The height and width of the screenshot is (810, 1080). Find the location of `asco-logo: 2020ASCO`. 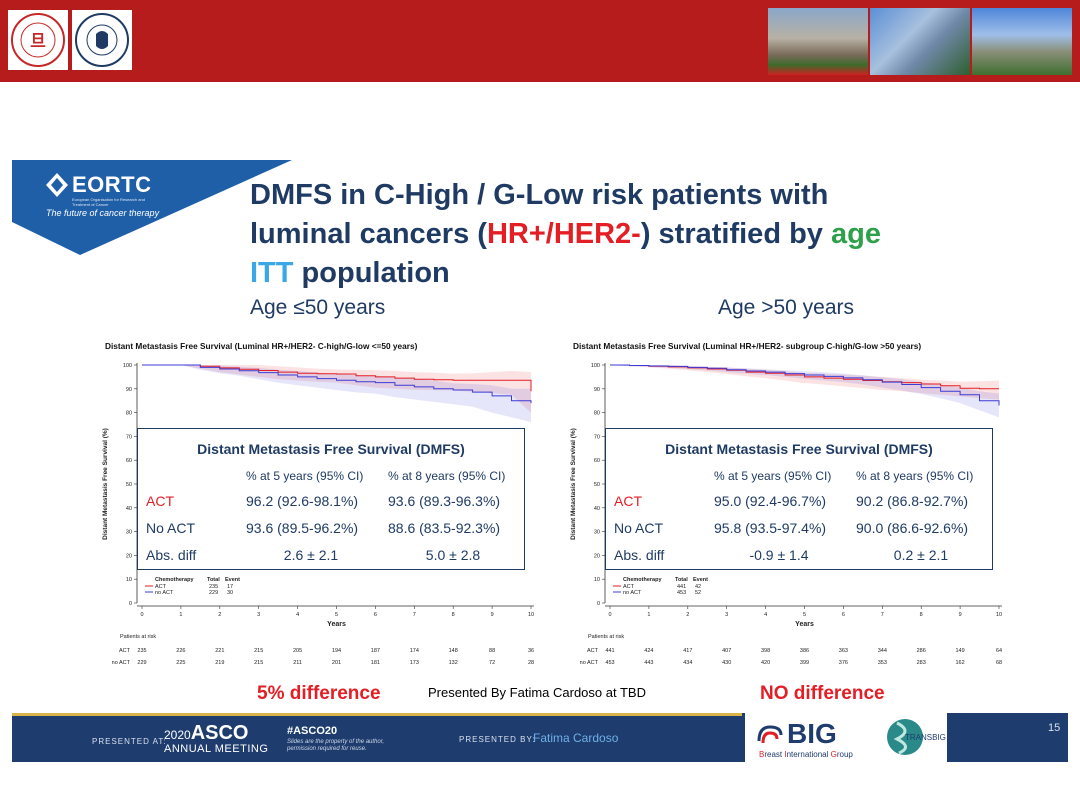

asco-logo: 2020ASCO is located at coordinates (206, 733).